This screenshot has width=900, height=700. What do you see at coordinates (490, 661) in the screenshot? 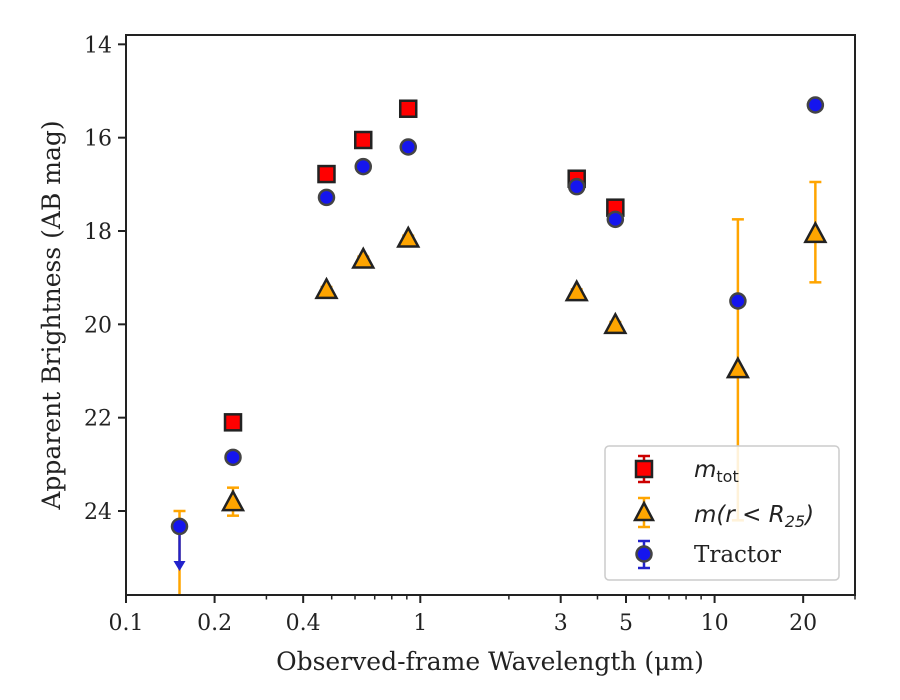
I see `x-axis-label: Observed-frame Wavelength (μm)` at bounding box center [490, 661].